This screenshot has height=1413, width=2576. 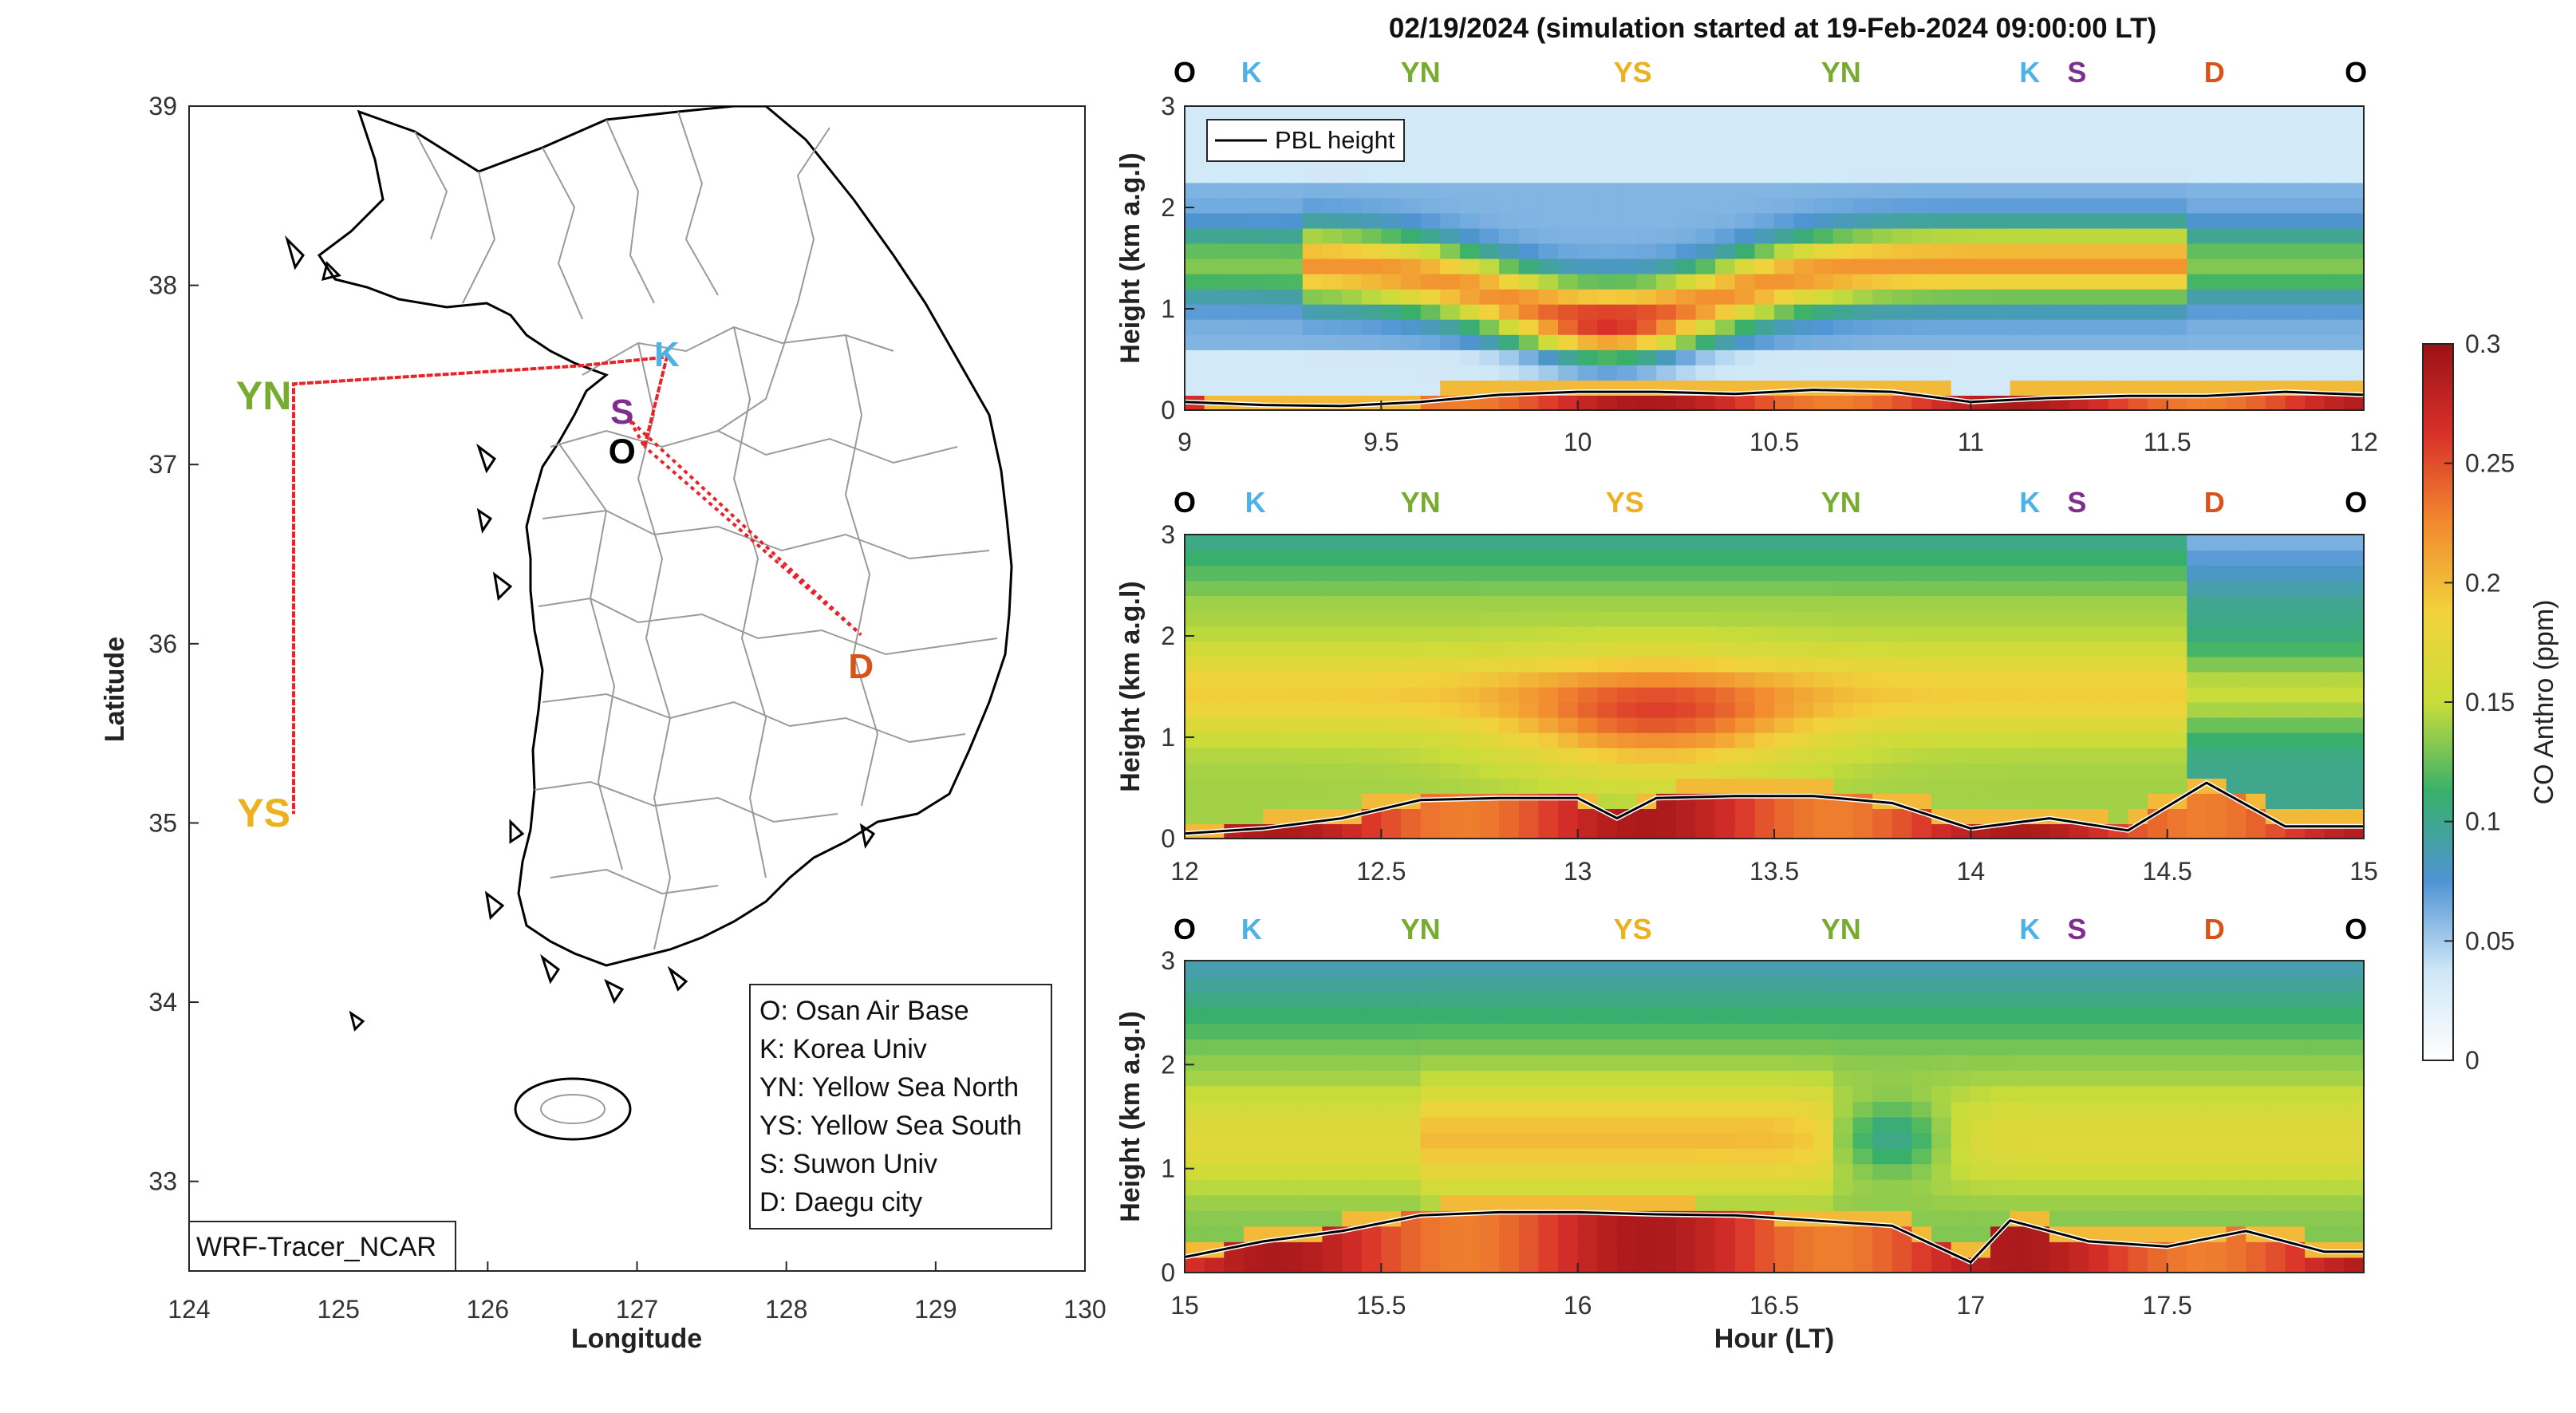 I want to click on map-xticks: 124 125 126 127 128 129 130, so click(x=637, y=1292).